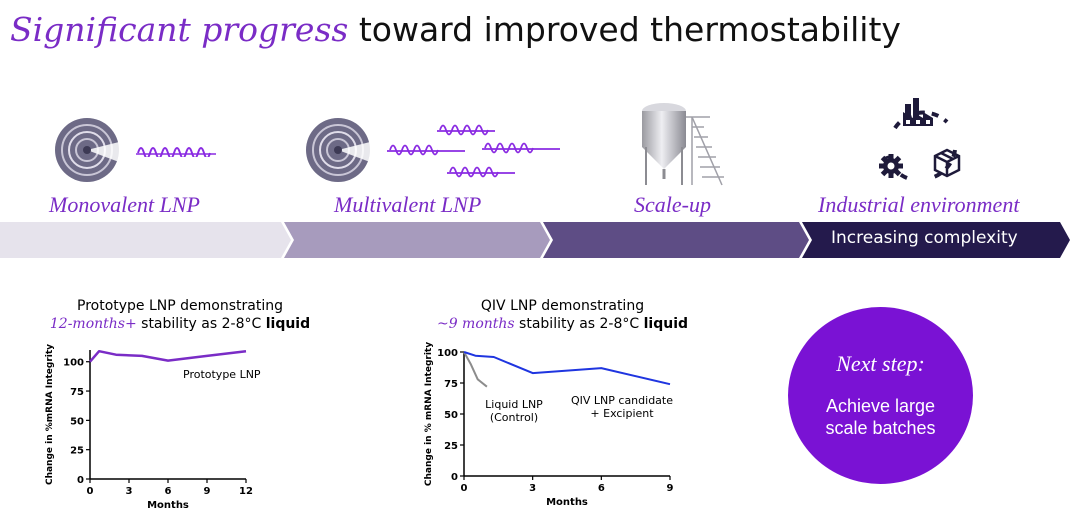 Image resolution: width=1080 pixels, height=519 pixels. Describe the element at coordinates (514, 411) in the screenshot. I see `series-label: Liquid LNP (Control)` at that location.